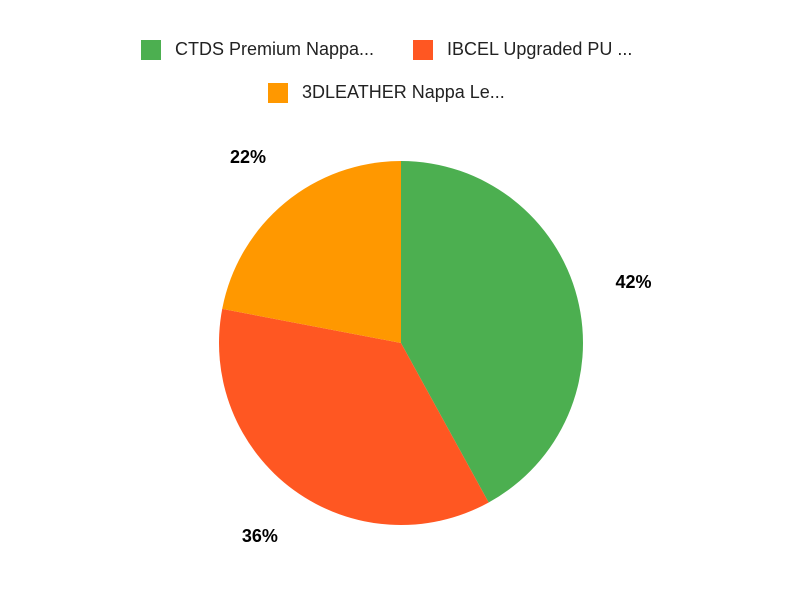 This screenshot has height=600, width=800. What do you see at coordinates (248, 157) in the screenshot?
I see `value-label: 22%` at bounding box center [248, 157].